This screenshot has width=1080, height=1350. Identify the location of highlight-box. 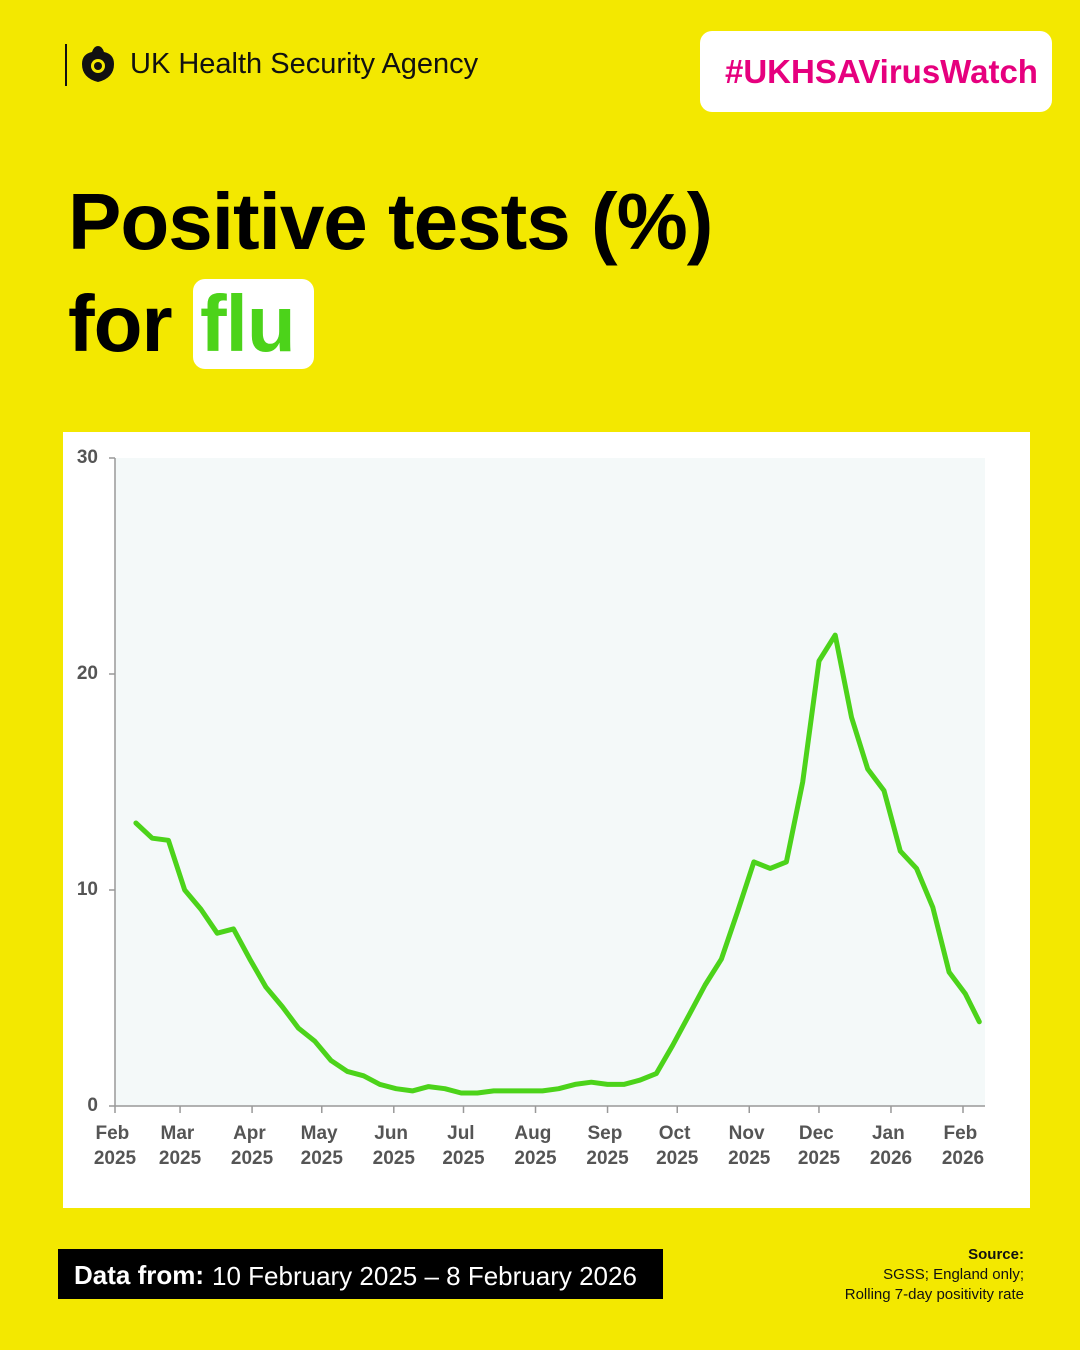
(253, 324).